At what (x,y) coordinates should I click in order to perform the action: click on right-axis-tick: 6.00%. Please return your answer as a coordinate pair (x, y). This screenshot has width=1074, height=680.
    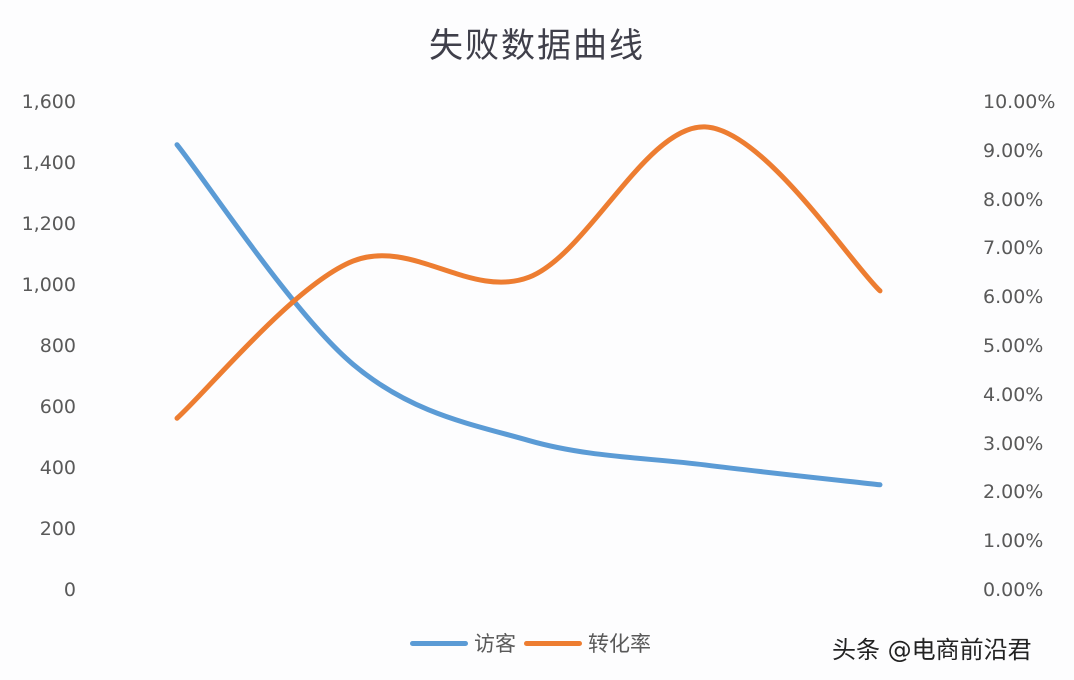
    Looking at the image, I should click on (1013, 297).